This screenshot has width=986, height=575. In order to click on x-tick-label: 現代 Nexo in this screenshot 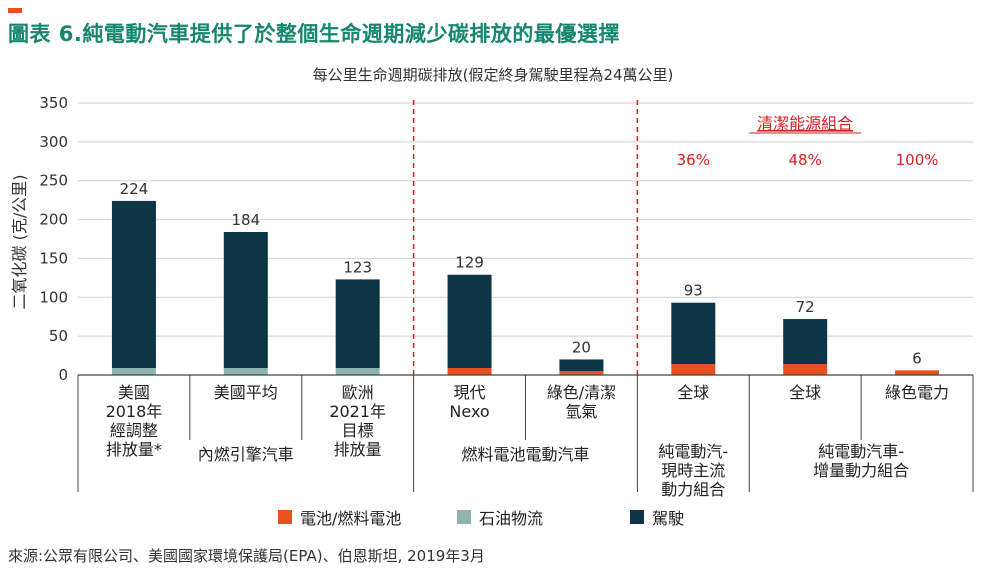, I will do `click(469, 402)`.